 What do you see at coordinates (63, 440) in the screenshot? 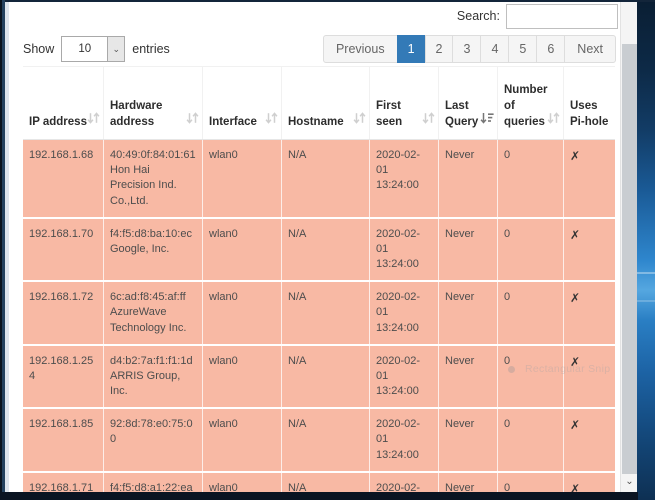
I see `cell-ip-address: 192.168.1.85` at bounding box center [63, 440].